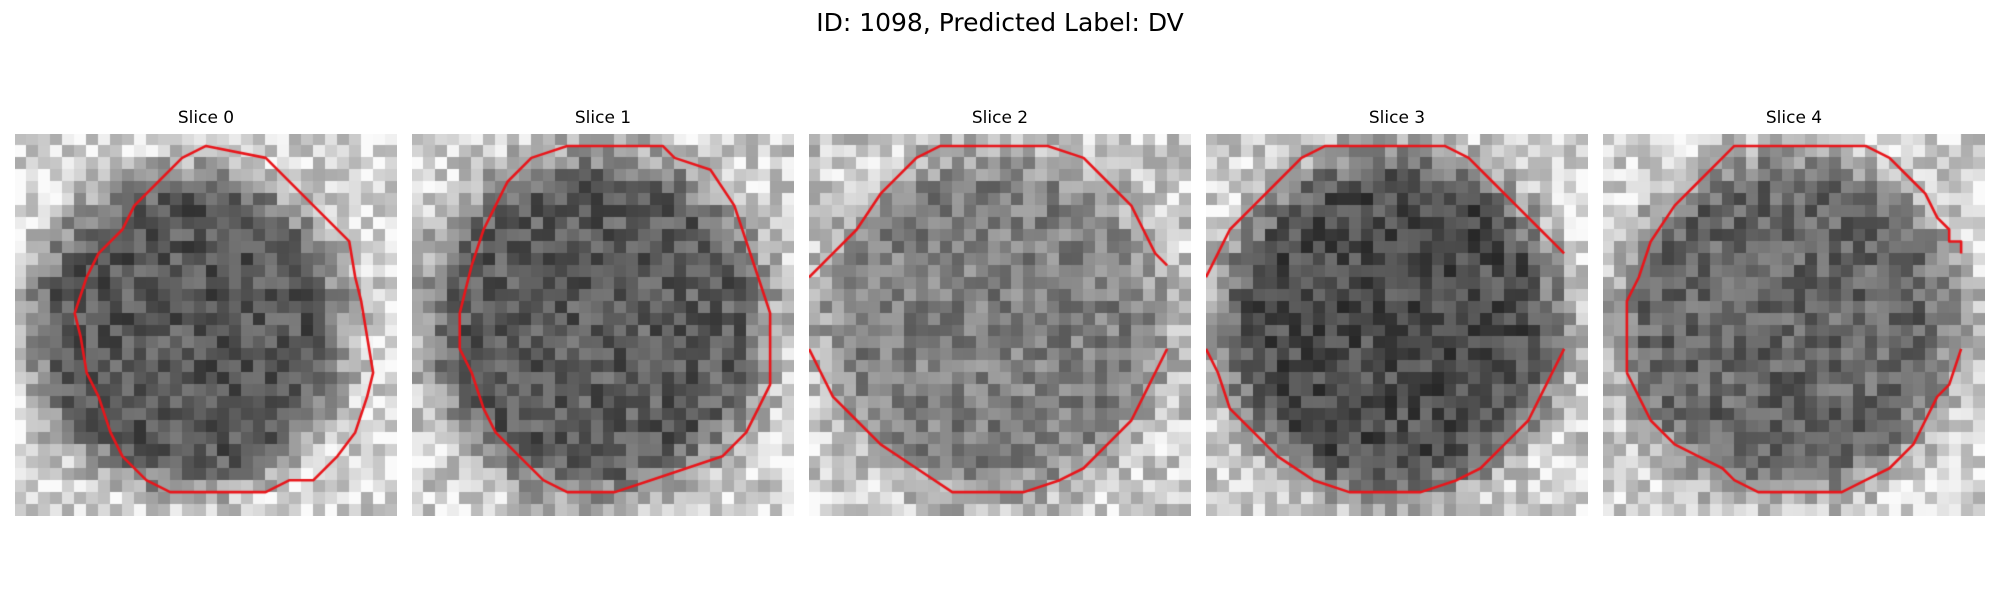  What do you see at coordinates (1000, 118) in the screenshot?
I see `panel-title: Slice 2` at bounding box center [1000, 118].